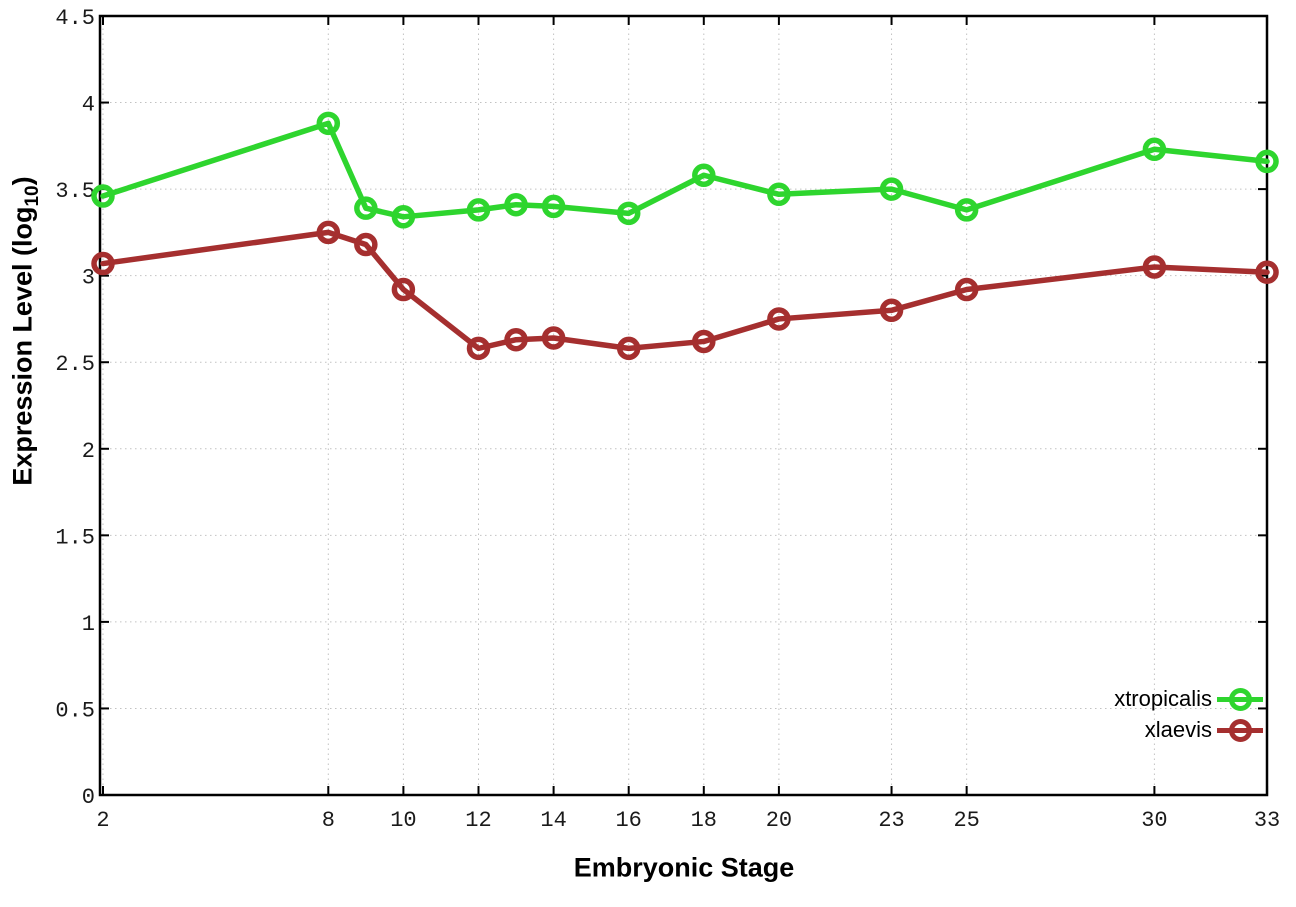 This screenshot has width=1296, height=907. What do you see at coordinates (75, 18) in the screenshot?
I see `y-tick-label: 4.5` at bounding box center [75, 18].